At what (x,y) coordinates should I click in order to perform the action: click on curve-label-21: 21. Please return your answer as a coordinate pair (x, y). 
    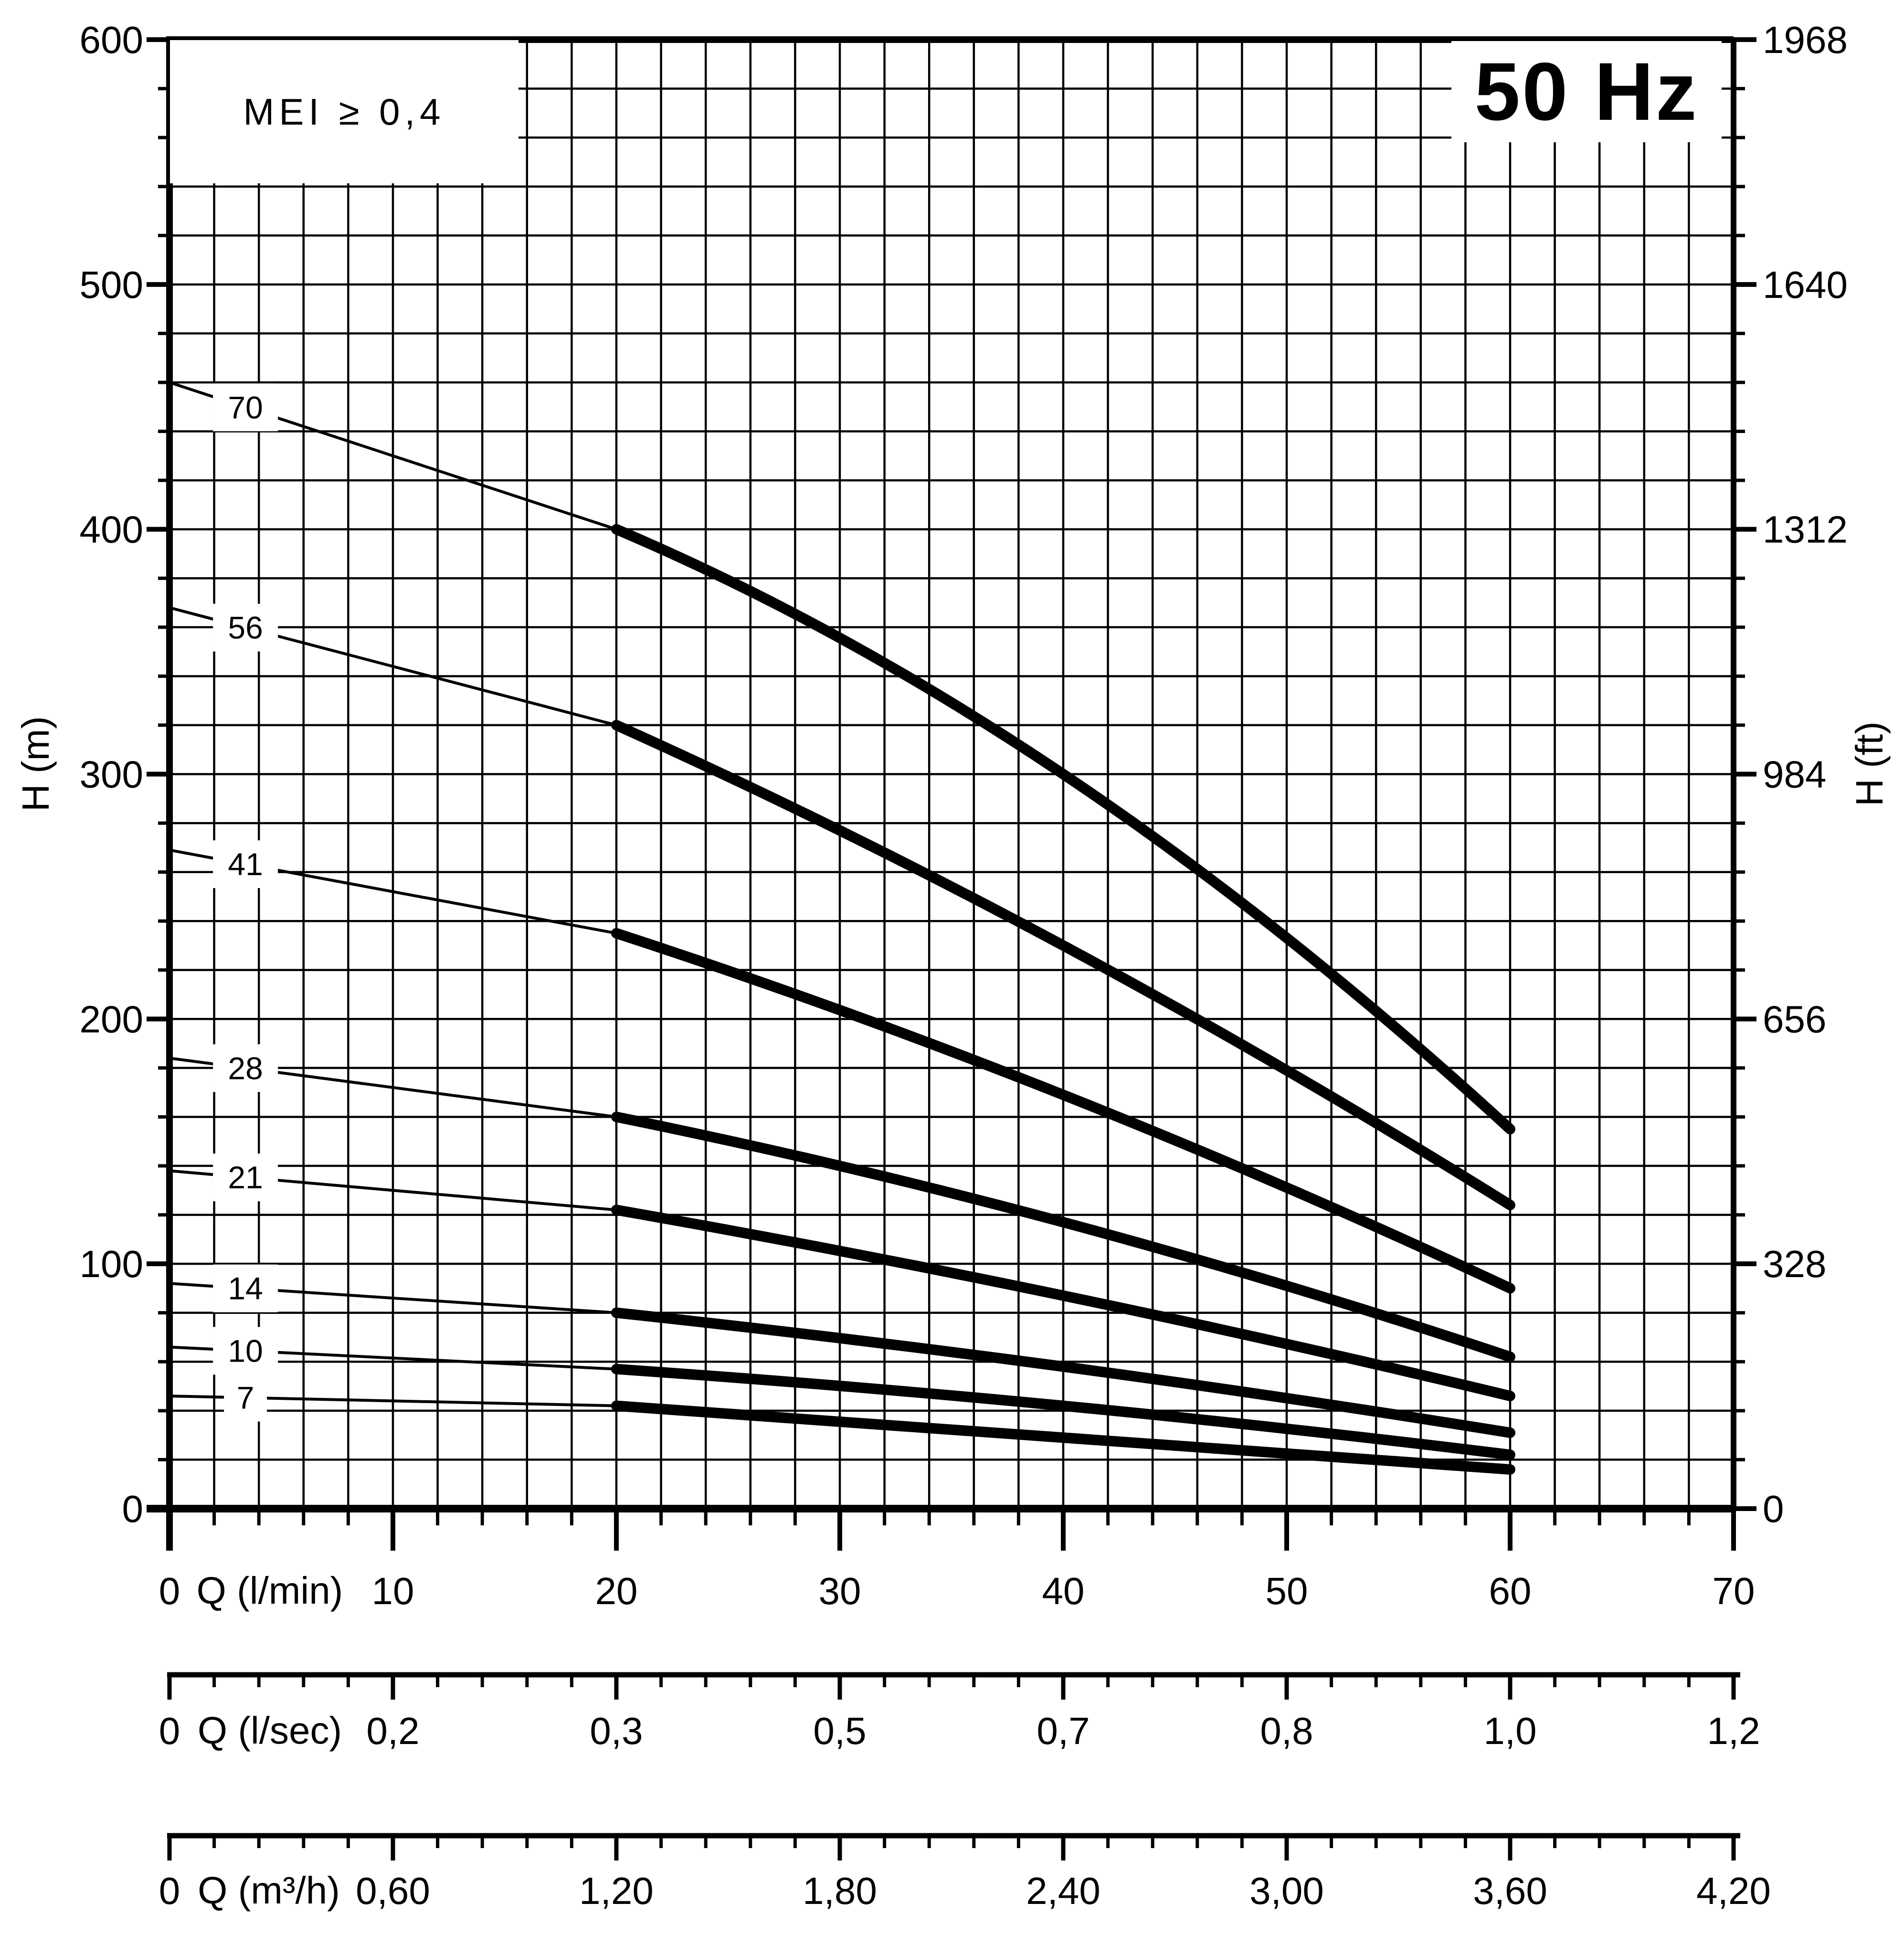
    Looking at the image, I should click on (245, 1177).